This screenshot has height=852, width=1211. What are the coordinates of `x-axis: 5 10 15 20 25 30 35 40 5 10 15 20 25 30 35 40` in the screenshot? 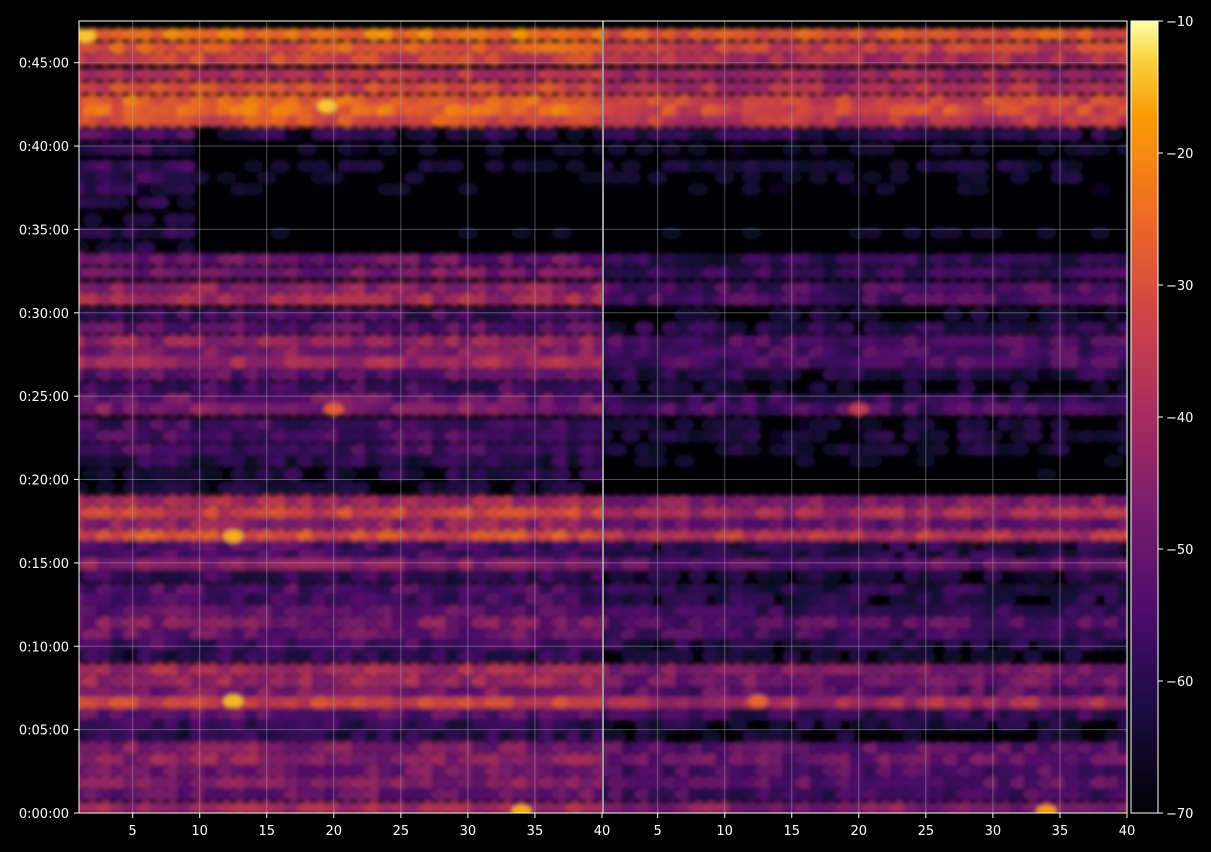 It's located at (632, 826).